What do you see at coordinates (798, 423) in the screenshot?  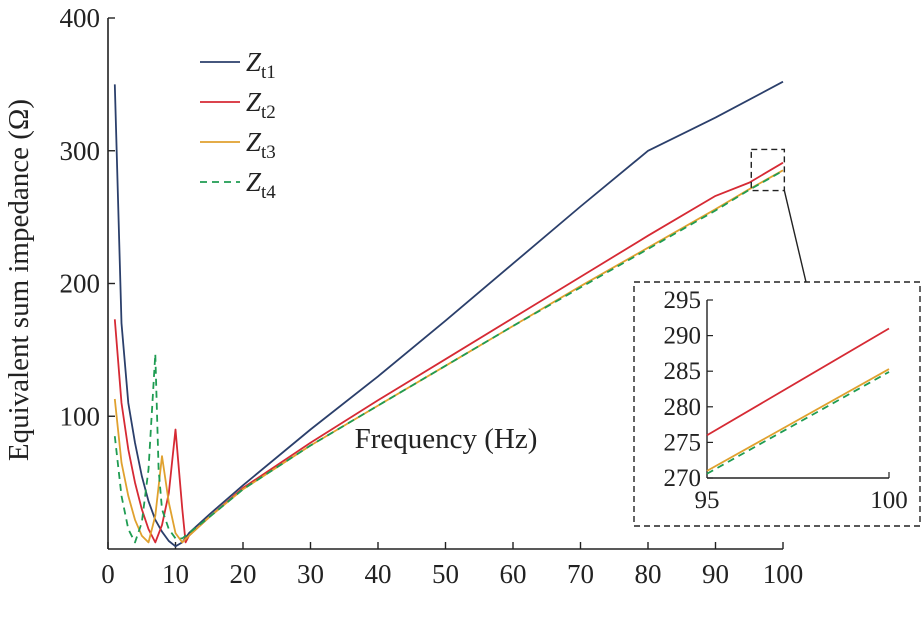 I see `inset-series-line-t4` at bounding box center [798, 423].